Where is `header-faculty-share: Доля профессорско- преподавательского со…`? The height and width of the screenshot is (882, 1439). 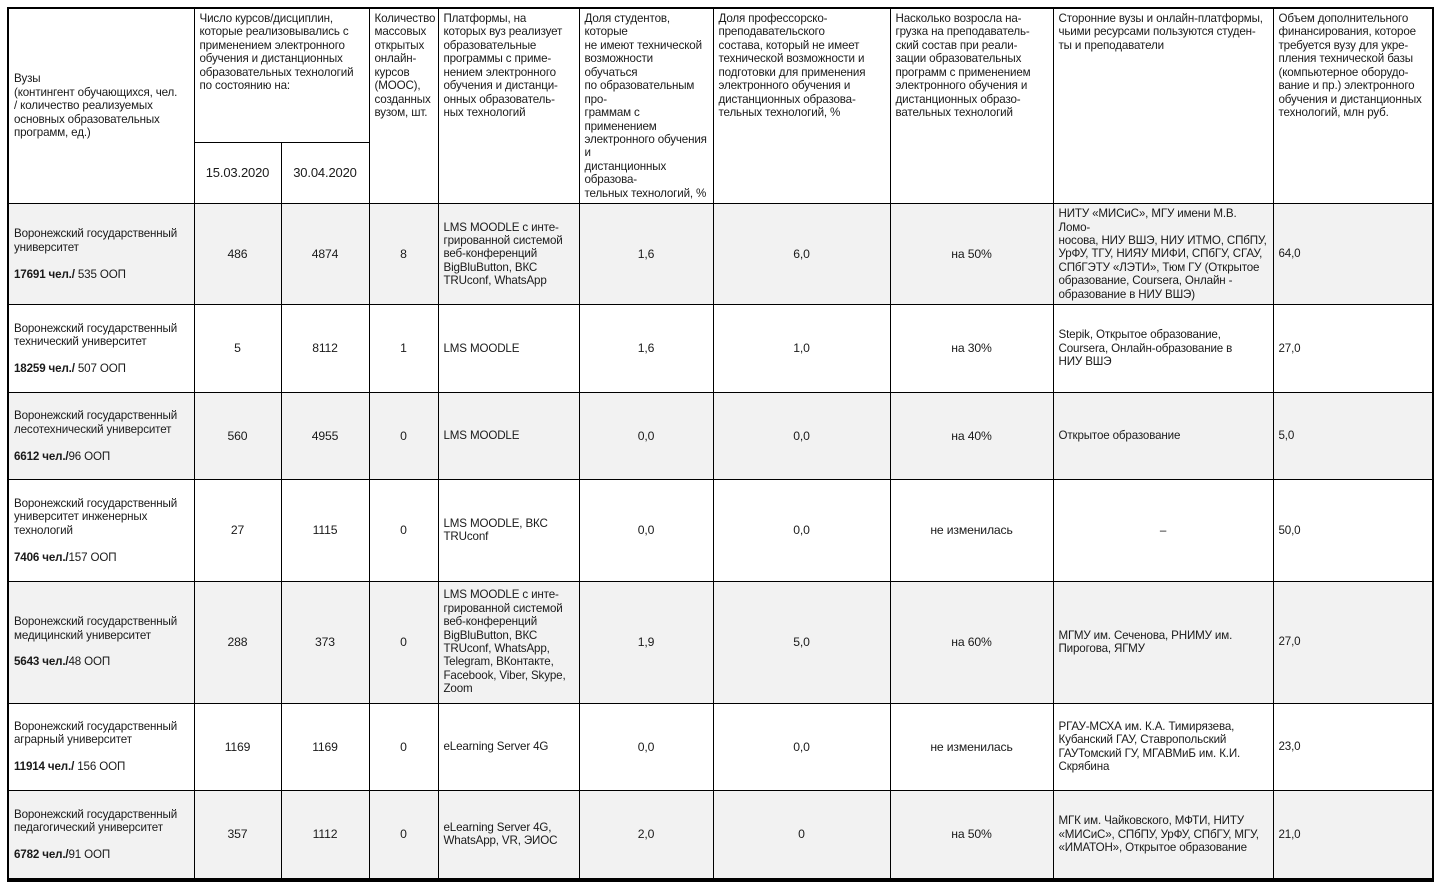 header-faculty-share: Доля профессорско- преподавательского со… is located at coordinates (801, 106).